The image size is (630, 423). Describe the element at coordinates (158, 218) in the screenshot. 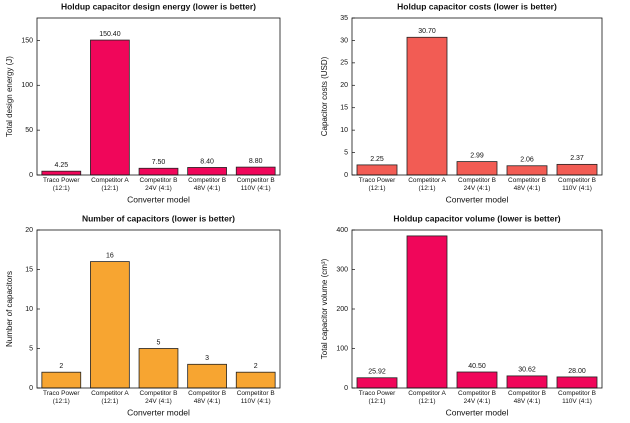

I see `chart-title: Number of capacitors (lower is better)` at that location.